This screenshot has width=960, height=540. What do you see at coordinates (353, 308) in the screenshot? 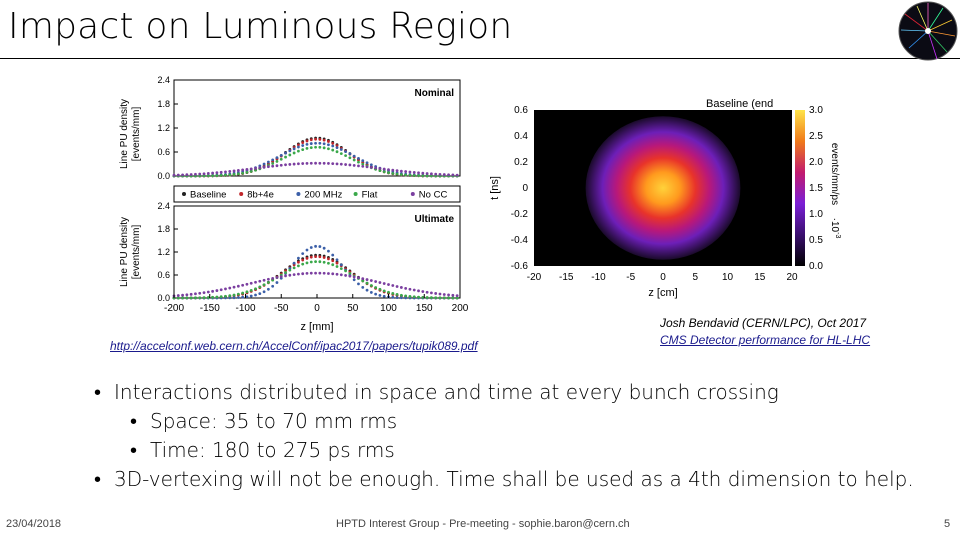
I see `x-tick-label: 50` at bounding box center [353, 308].